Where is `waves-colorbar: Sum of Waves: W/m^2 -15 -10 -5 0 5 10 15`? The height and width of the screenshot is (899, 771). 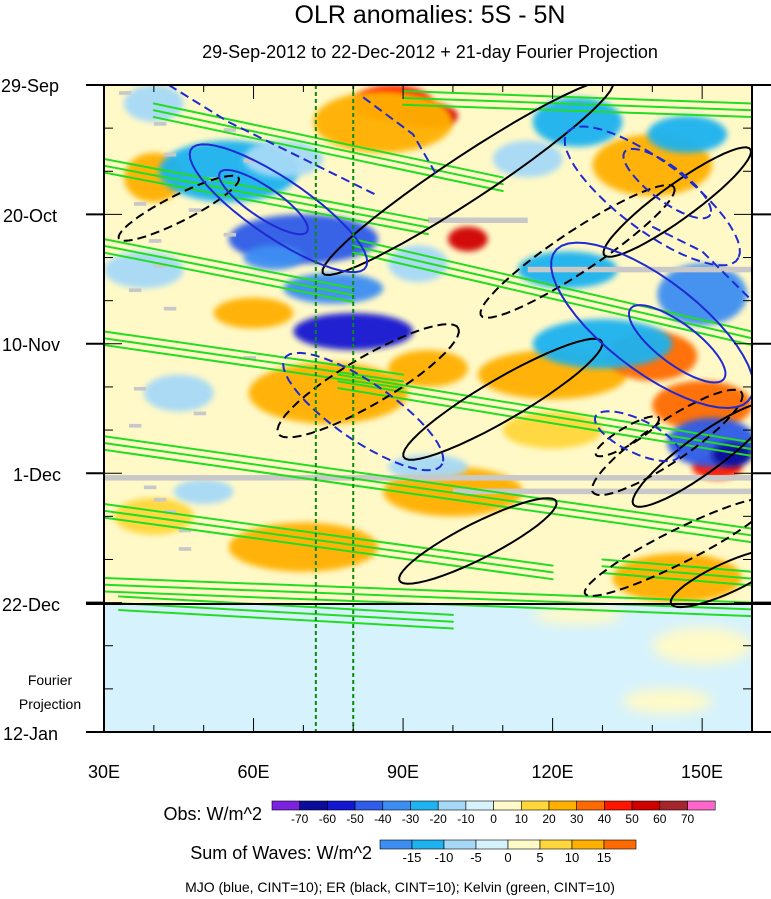
waves-colorbar: Sum of Waves: W/m^2 -15 -10 -5 0 5 10 15 is located at coordinates (413, 852).